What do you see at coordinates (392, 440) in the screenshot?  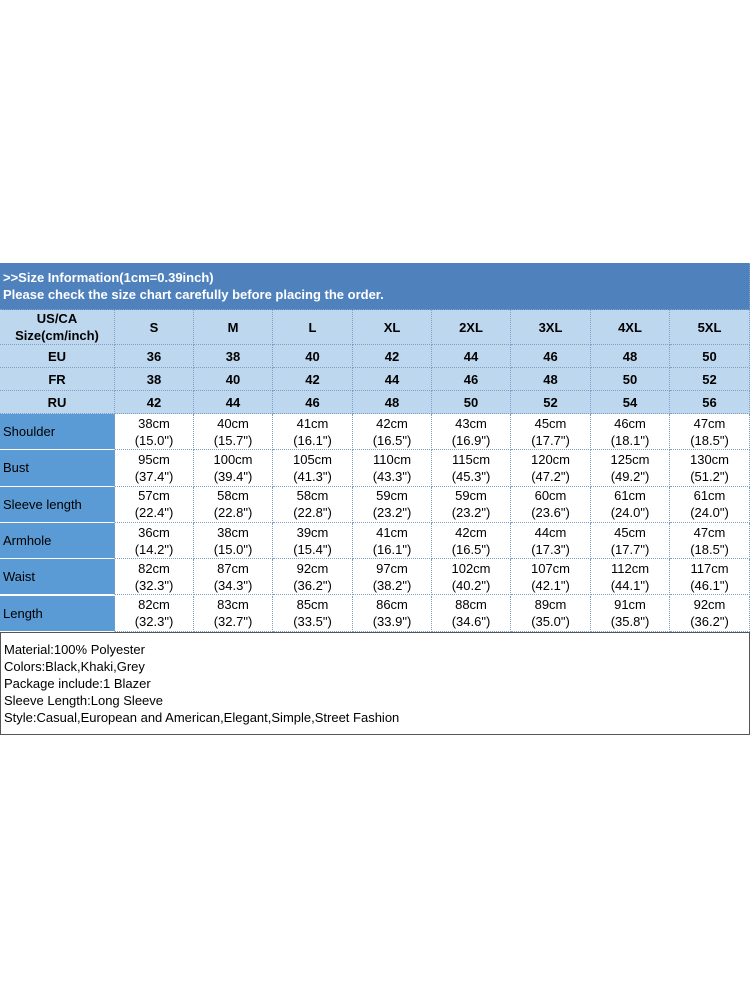 I see `inch-value: (16.5")` at bounding box center [392, 440].